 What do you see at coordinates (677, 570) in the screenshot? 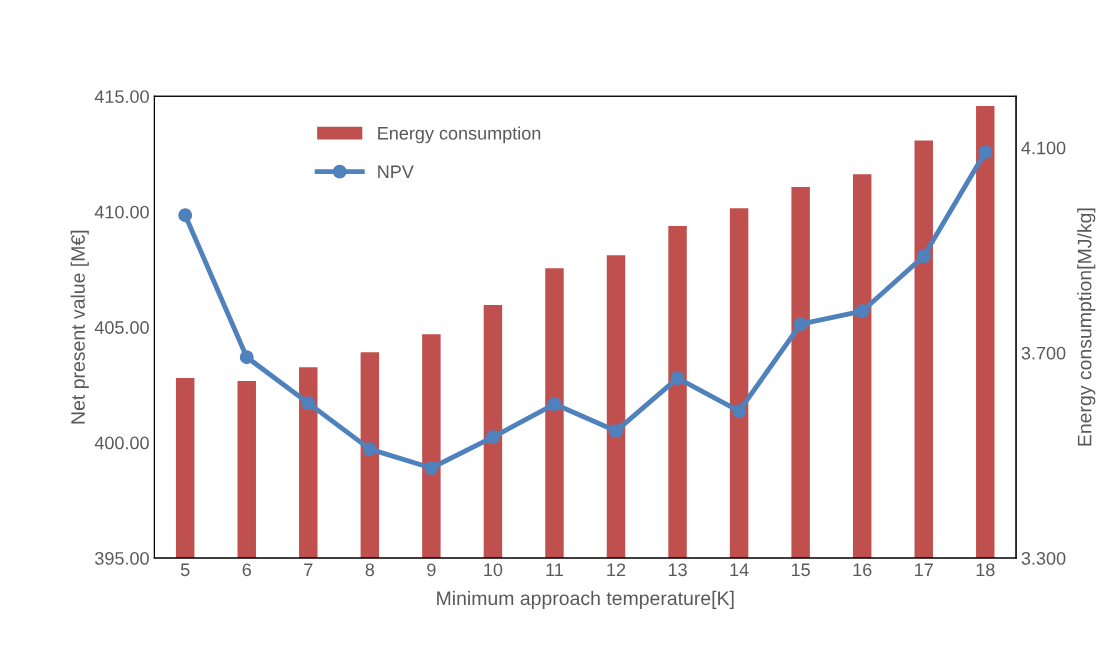
I see `x-tick-label: 13` at bounding box center [677, 570].